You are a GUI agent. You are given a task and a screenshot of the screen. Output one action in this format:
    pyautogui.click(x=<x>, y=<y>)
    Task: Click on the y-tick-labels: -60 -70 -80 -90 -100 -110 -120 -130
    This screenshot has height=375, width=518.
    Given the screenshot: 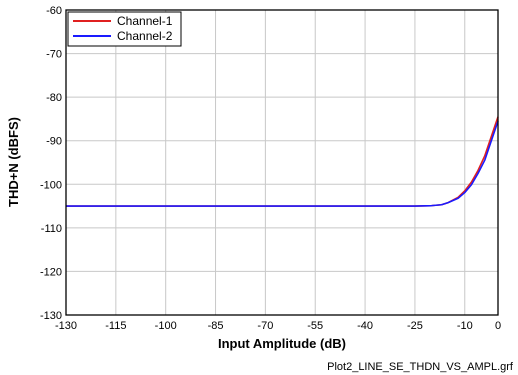 What is the action you would take?
    pyautogui.click(x=51, y=163)
    